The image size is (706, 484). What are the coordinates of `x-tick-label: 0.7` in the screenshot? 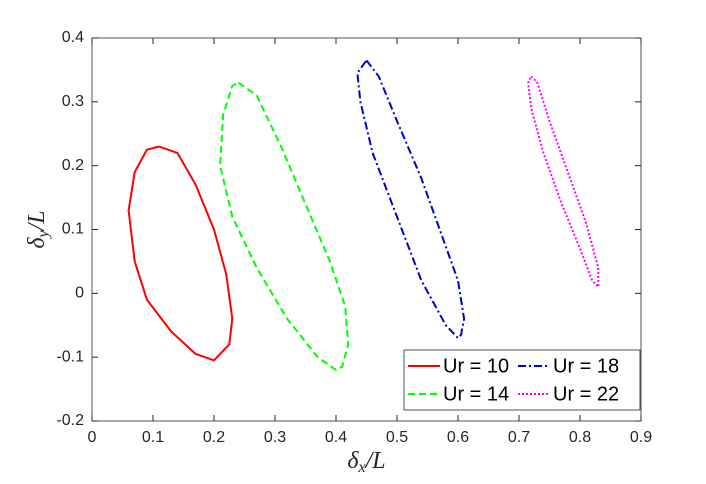 It's located at (519, 437).